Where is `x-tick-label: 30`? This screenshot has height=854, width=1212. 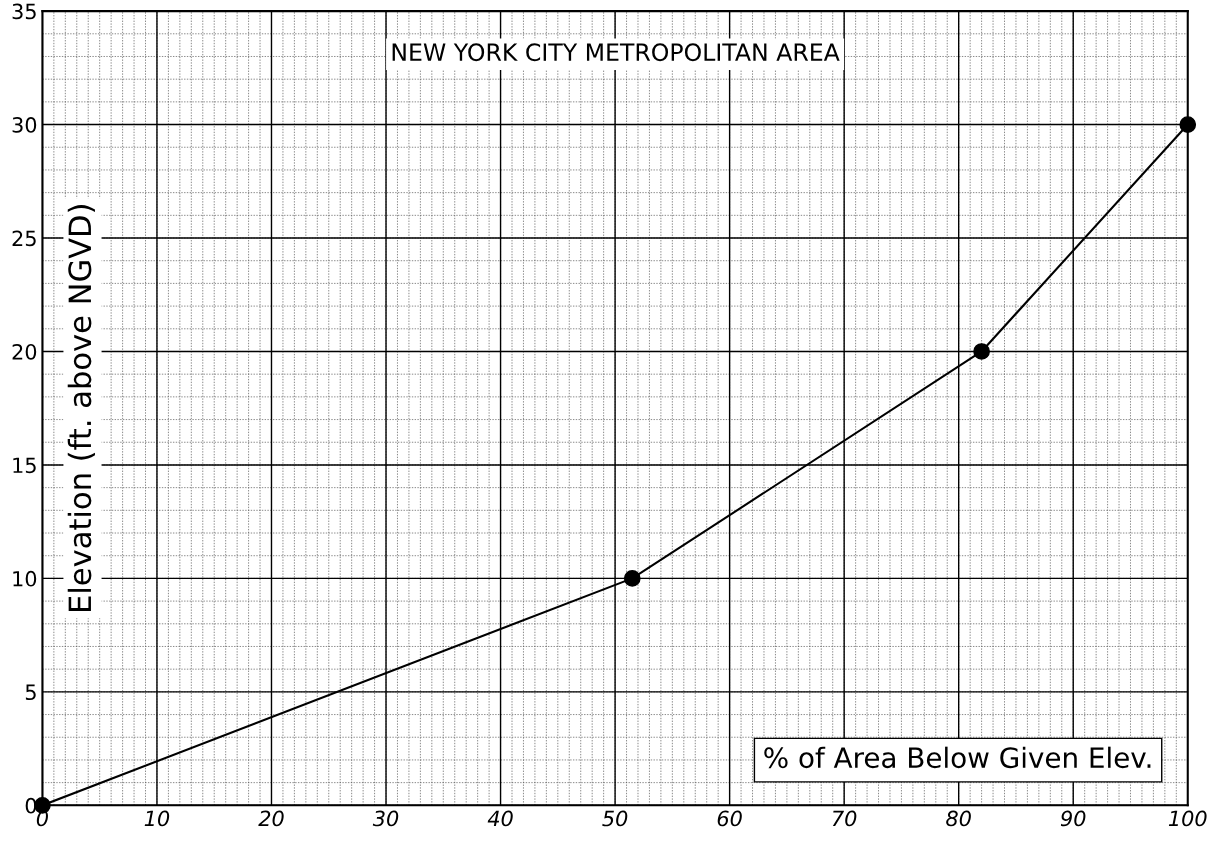
x-tick-label: 30 is located at coordinates (385, 818).